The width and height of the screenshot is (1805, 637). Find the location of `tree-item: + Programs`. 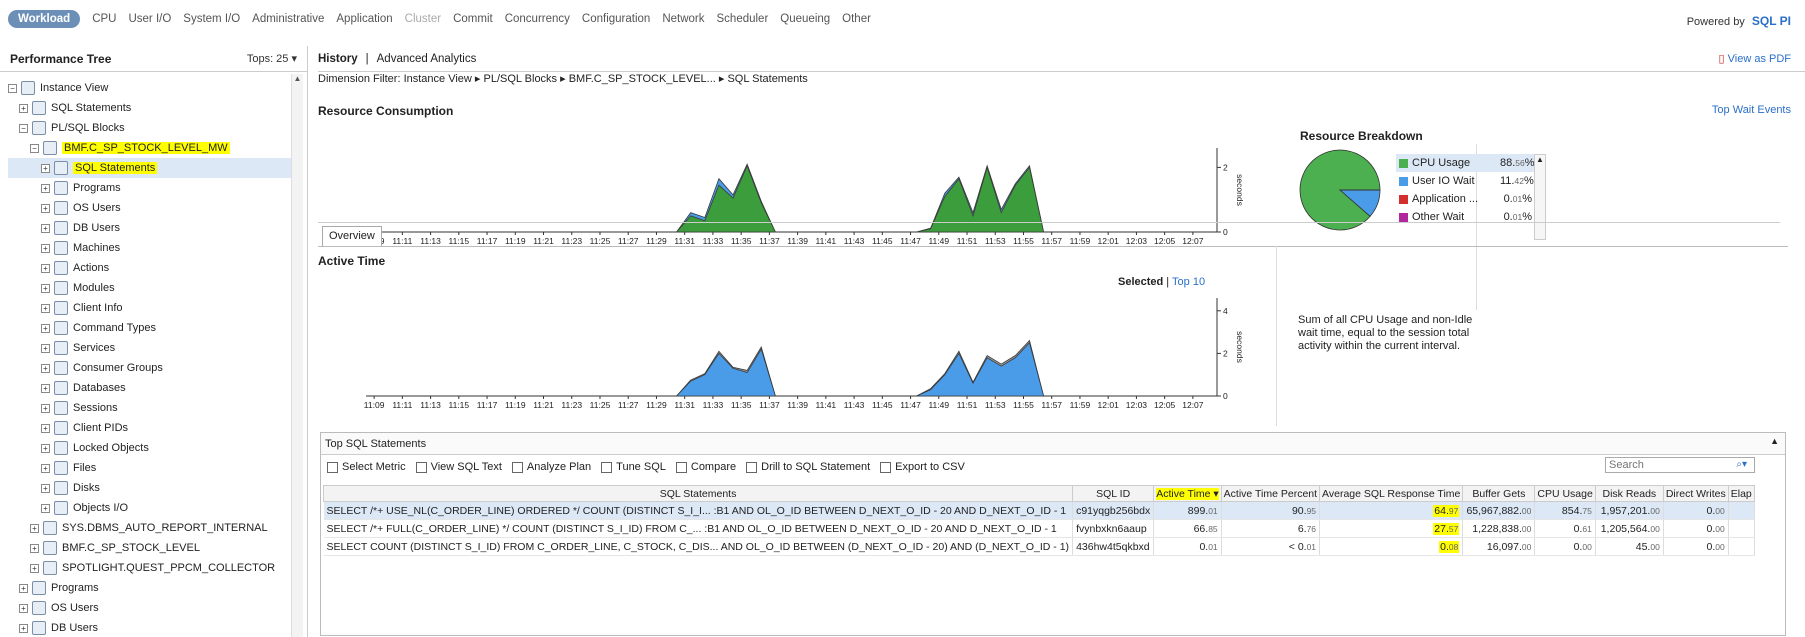

tree-item: + Programs is located at coordinates (150, 188).